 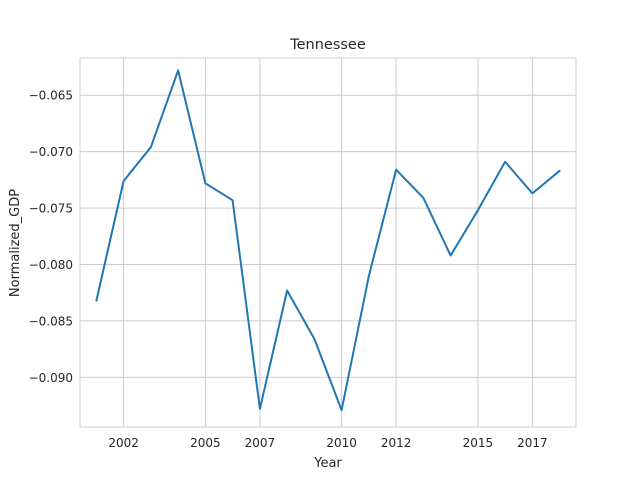 I want to click on y-tick-label: −0.085, so click(x=51, y=321).